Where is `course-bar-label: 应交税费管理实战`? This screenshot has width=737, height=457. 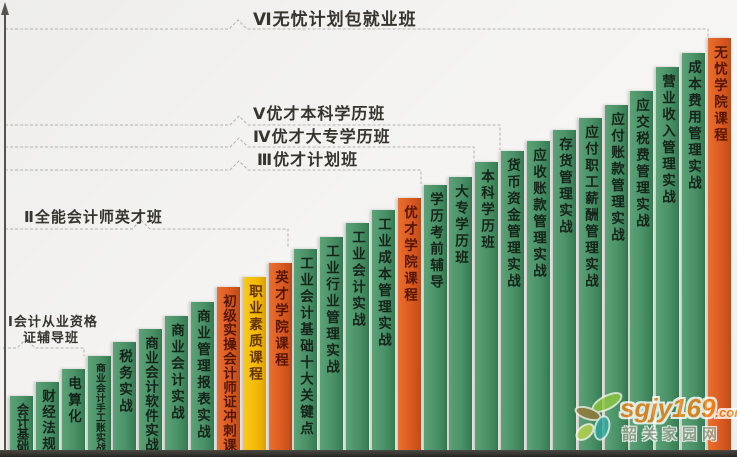 course-bar-label: 应交税费管理实战 is located at coordinates (641, 164).